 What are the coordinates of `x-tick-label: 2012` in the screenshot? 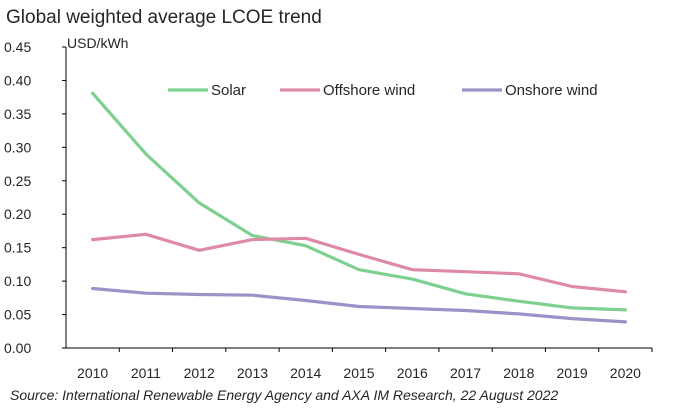 It's located at (199, 373).